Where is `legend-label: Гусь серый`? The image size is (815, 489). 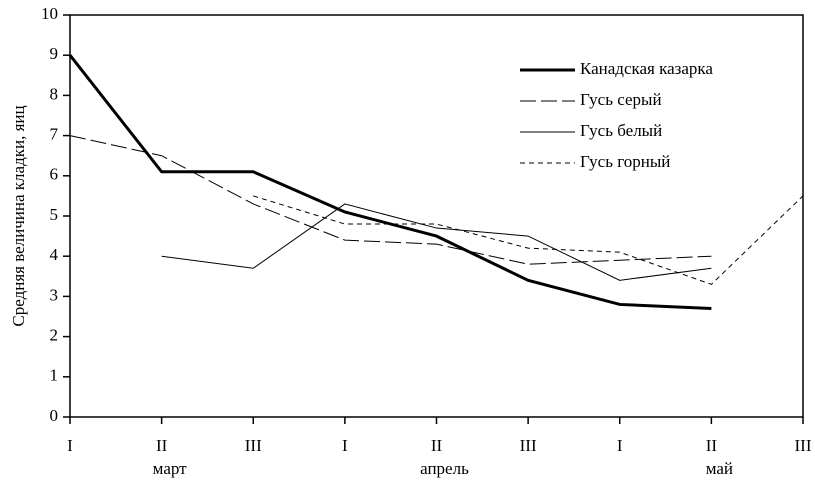 legend-label: Гусь серый is located at coordinates (621, 99).